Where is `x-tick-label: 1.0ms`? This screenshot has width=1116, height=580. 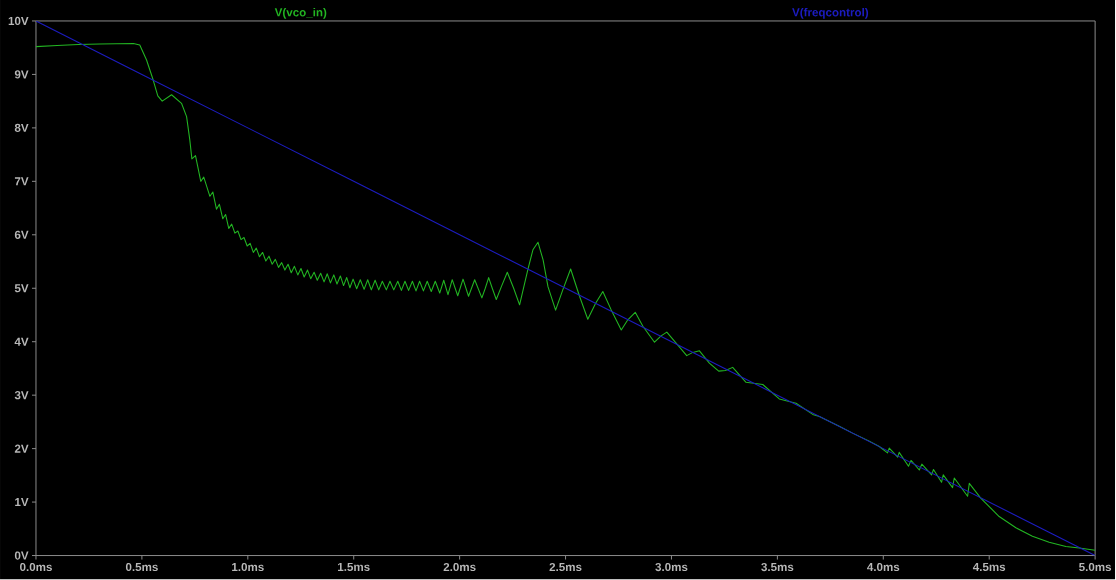
x-tick-label: 1.0ms is located at coordinates (248, 567).